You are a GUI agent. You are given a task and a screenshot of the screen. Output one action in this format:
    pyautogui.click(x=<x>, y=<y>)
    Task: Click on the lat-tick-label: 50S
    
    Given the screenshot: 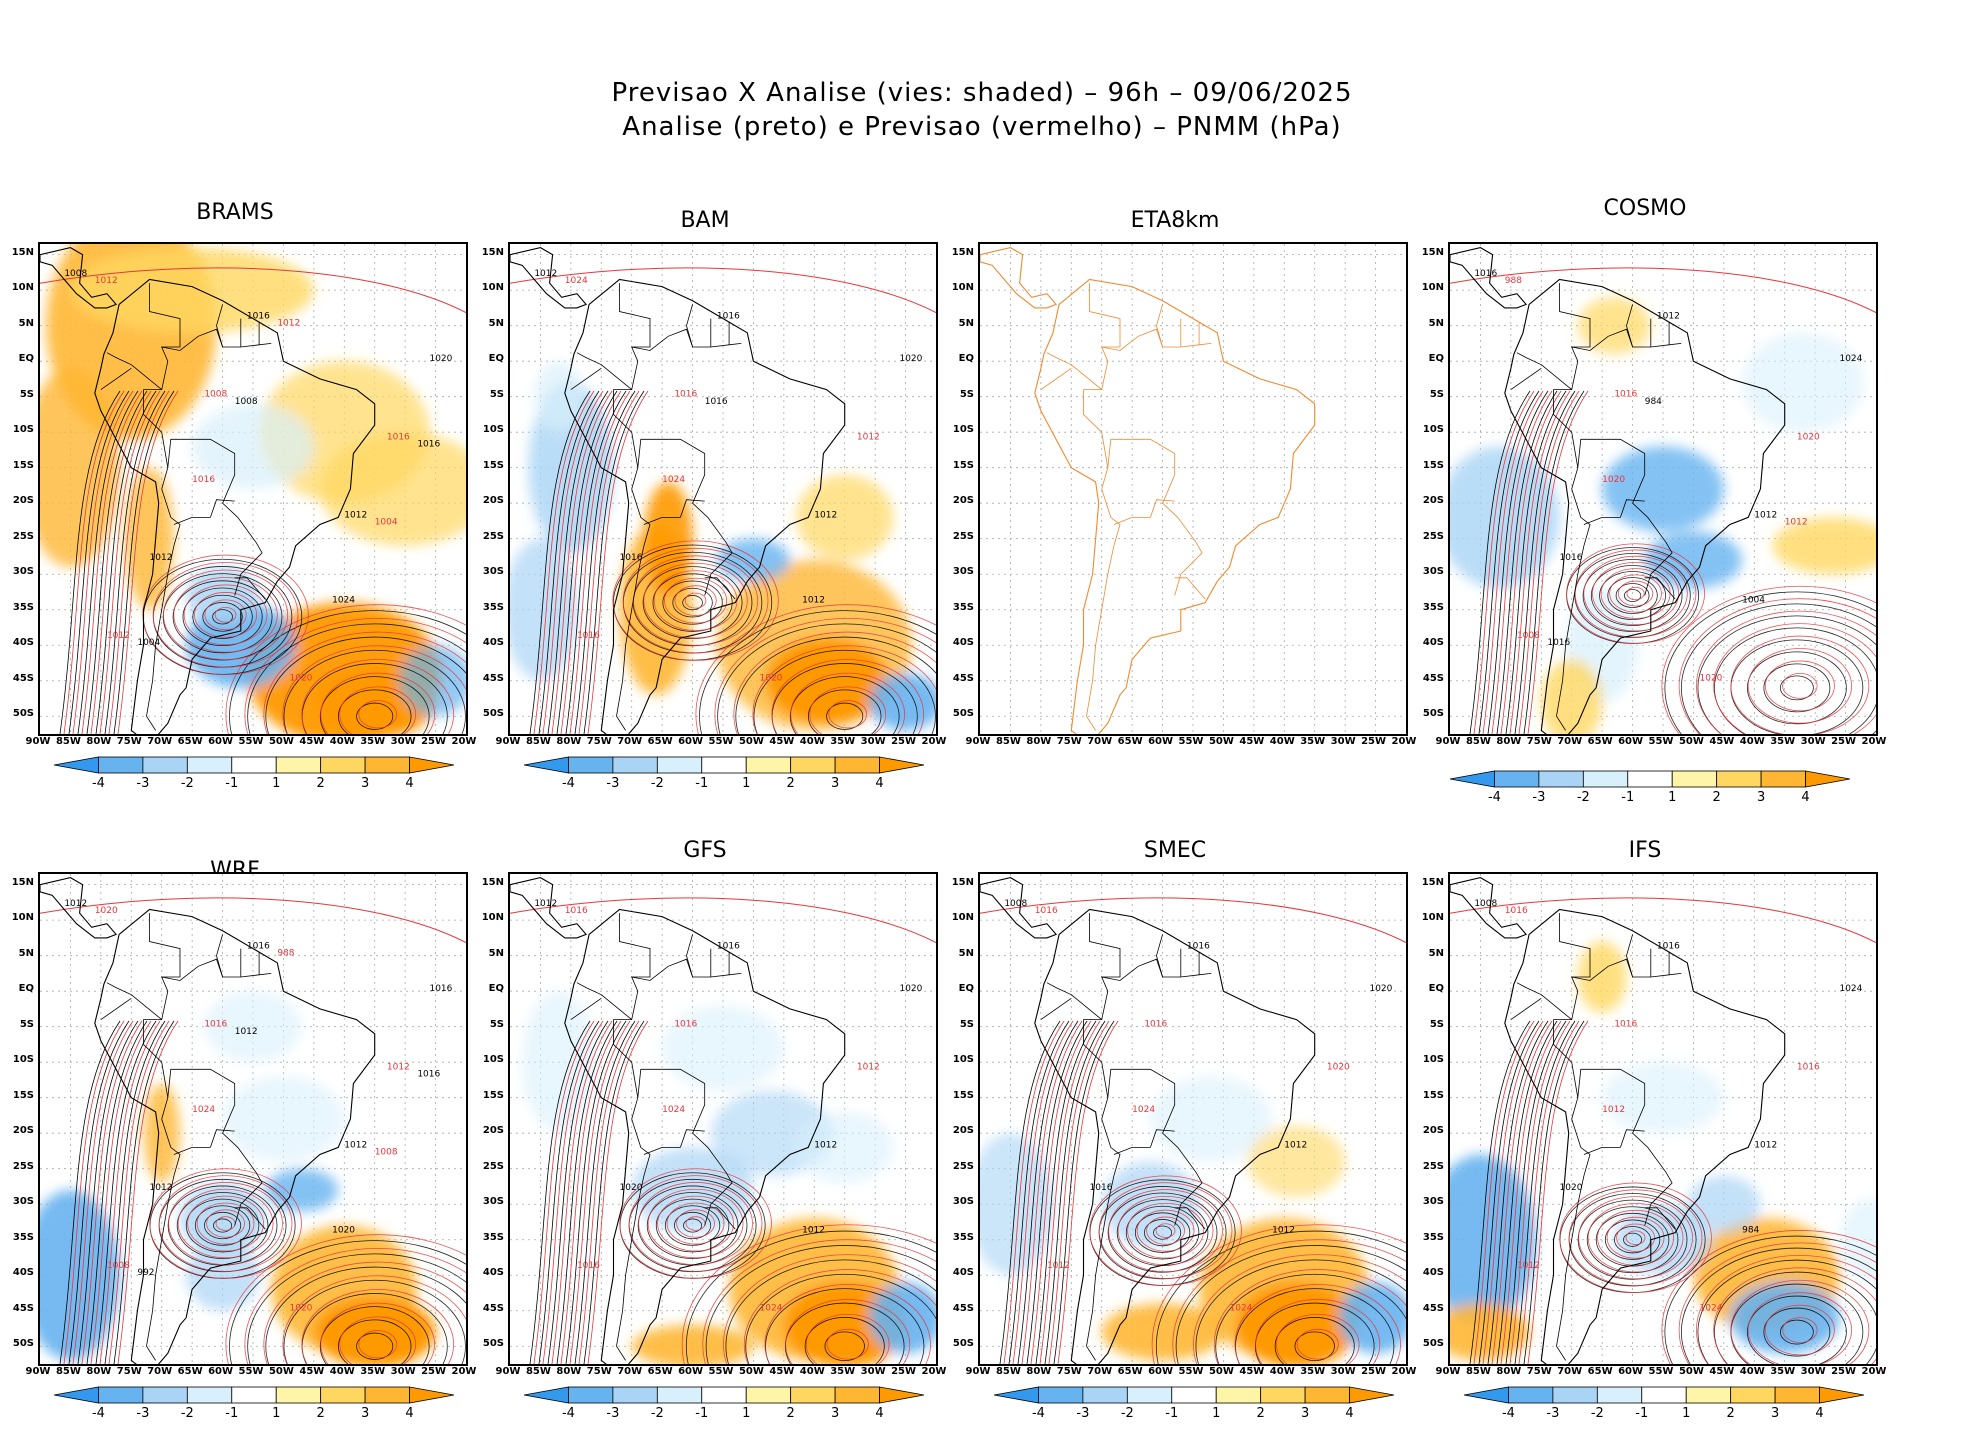 What is the action you would take?
    pyautogui.click(x=23, y=1344)
    